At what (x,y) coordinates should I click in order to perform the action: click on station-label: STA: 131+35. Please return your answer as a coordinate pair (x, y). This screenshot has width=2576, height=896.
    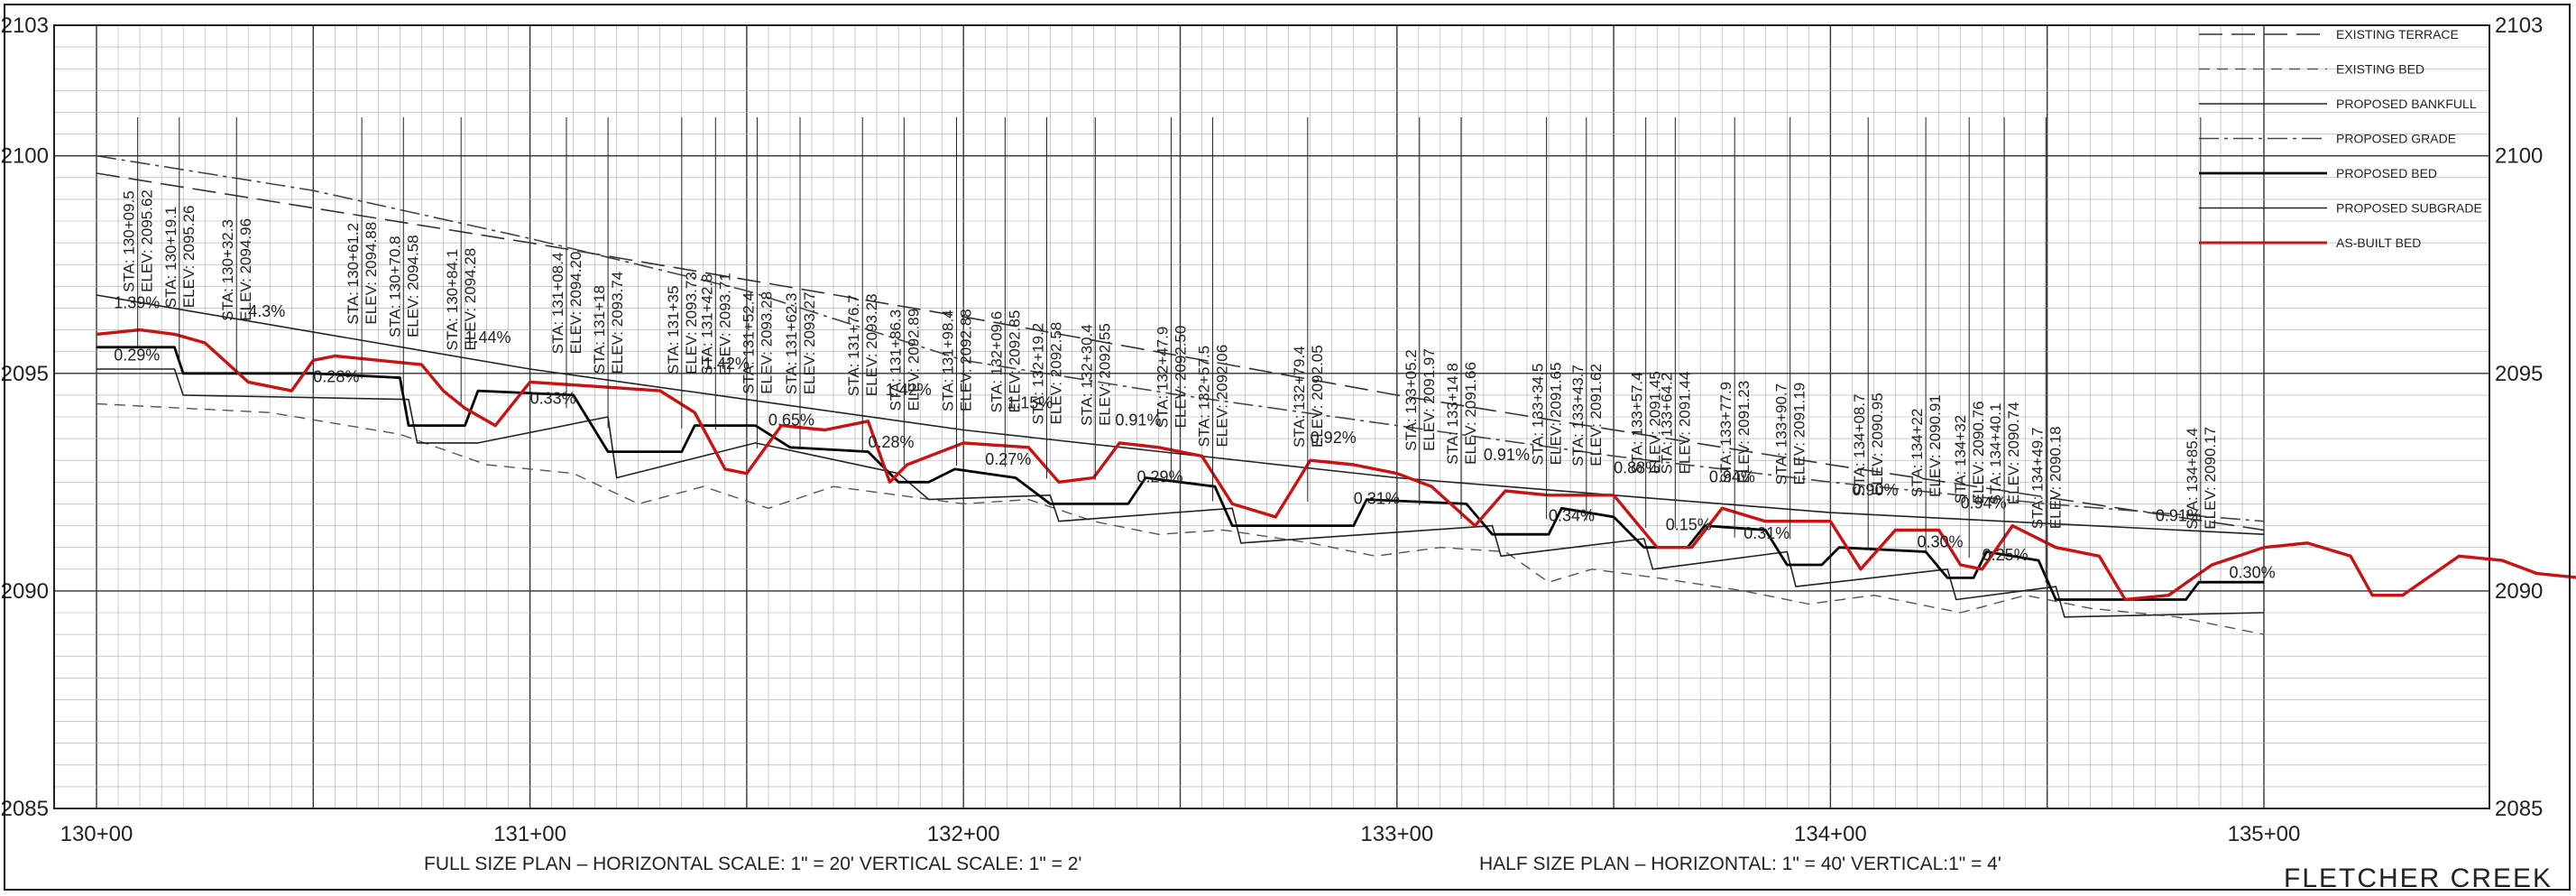
    Looking at the image, I should click on (674, 330).